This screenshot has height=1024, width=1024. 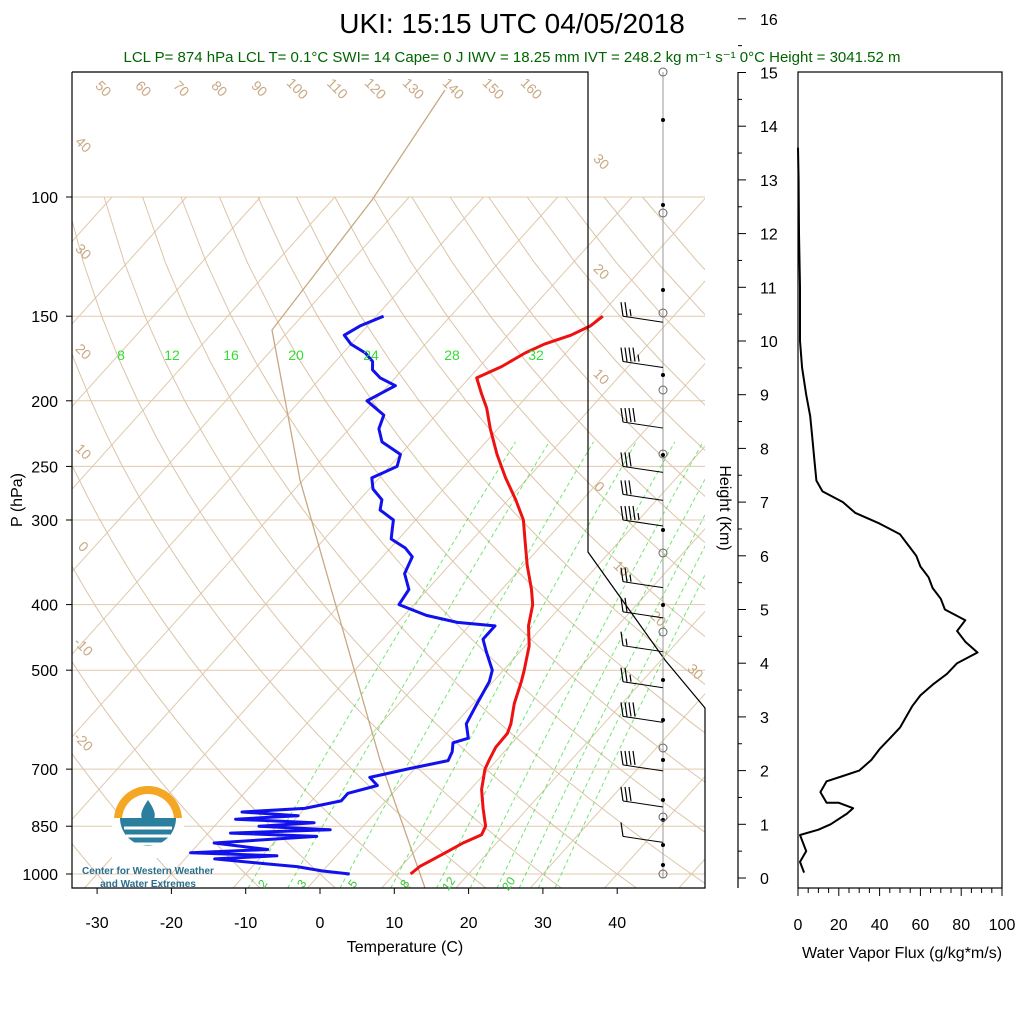 What do you see at coordinates (764, 503) in the screenshot?
I see `height-tick-label: 7` at bounding box center [764, 503].